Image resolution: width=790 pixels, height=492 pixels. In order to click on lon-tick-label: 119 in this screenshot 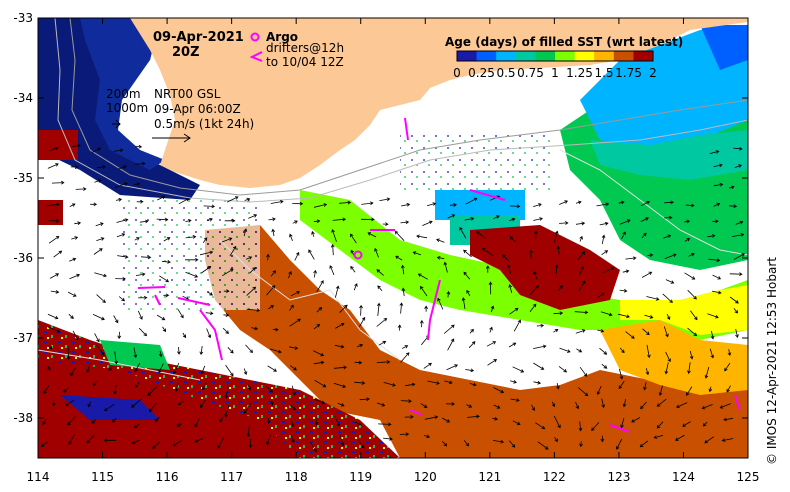, I will do `click(360, 477)`.